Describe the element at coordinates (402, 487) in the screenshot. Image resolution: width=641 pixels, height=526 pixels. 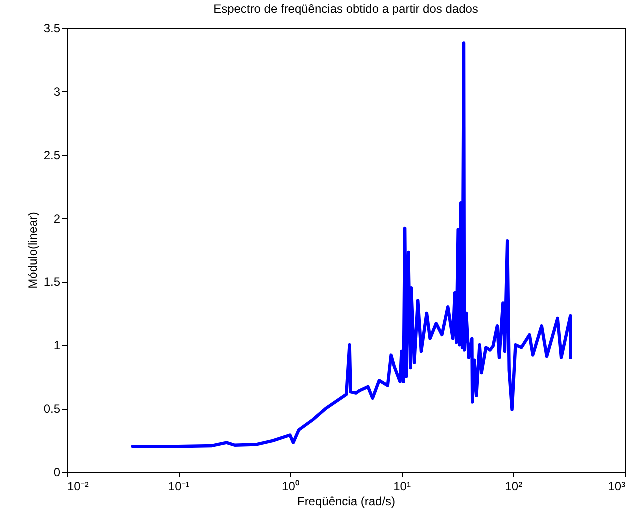
I see `x-tick-label: 10¹` at that location.